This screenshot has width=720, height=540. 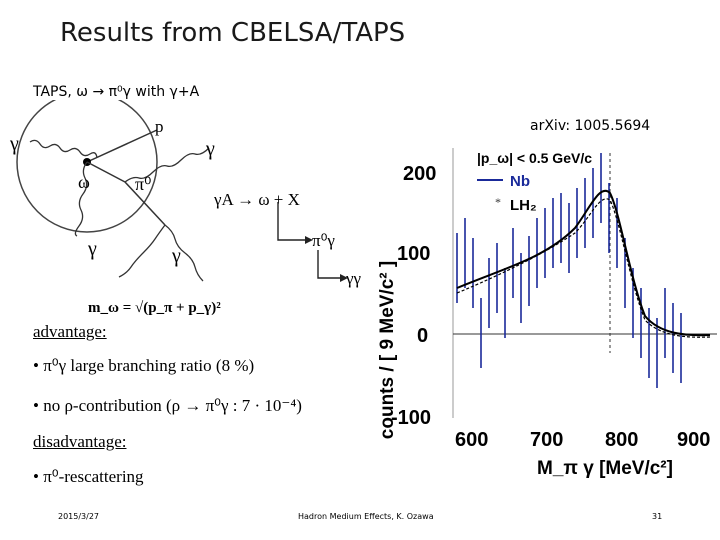 What do you see at coordinates (413, 254) in the screenshot?
I see `ytick-100: 100` at bounding box center [413, 254].